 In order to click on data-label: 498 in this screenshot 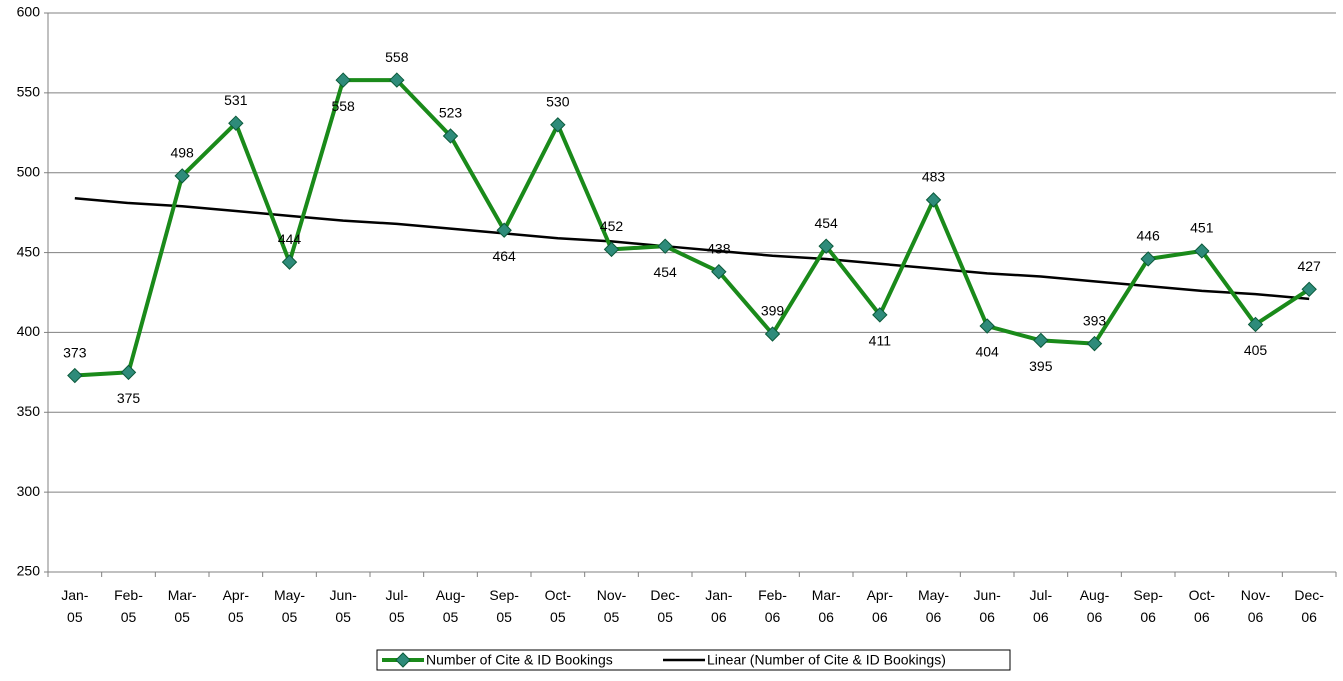, I will do `click(182, 153)`.